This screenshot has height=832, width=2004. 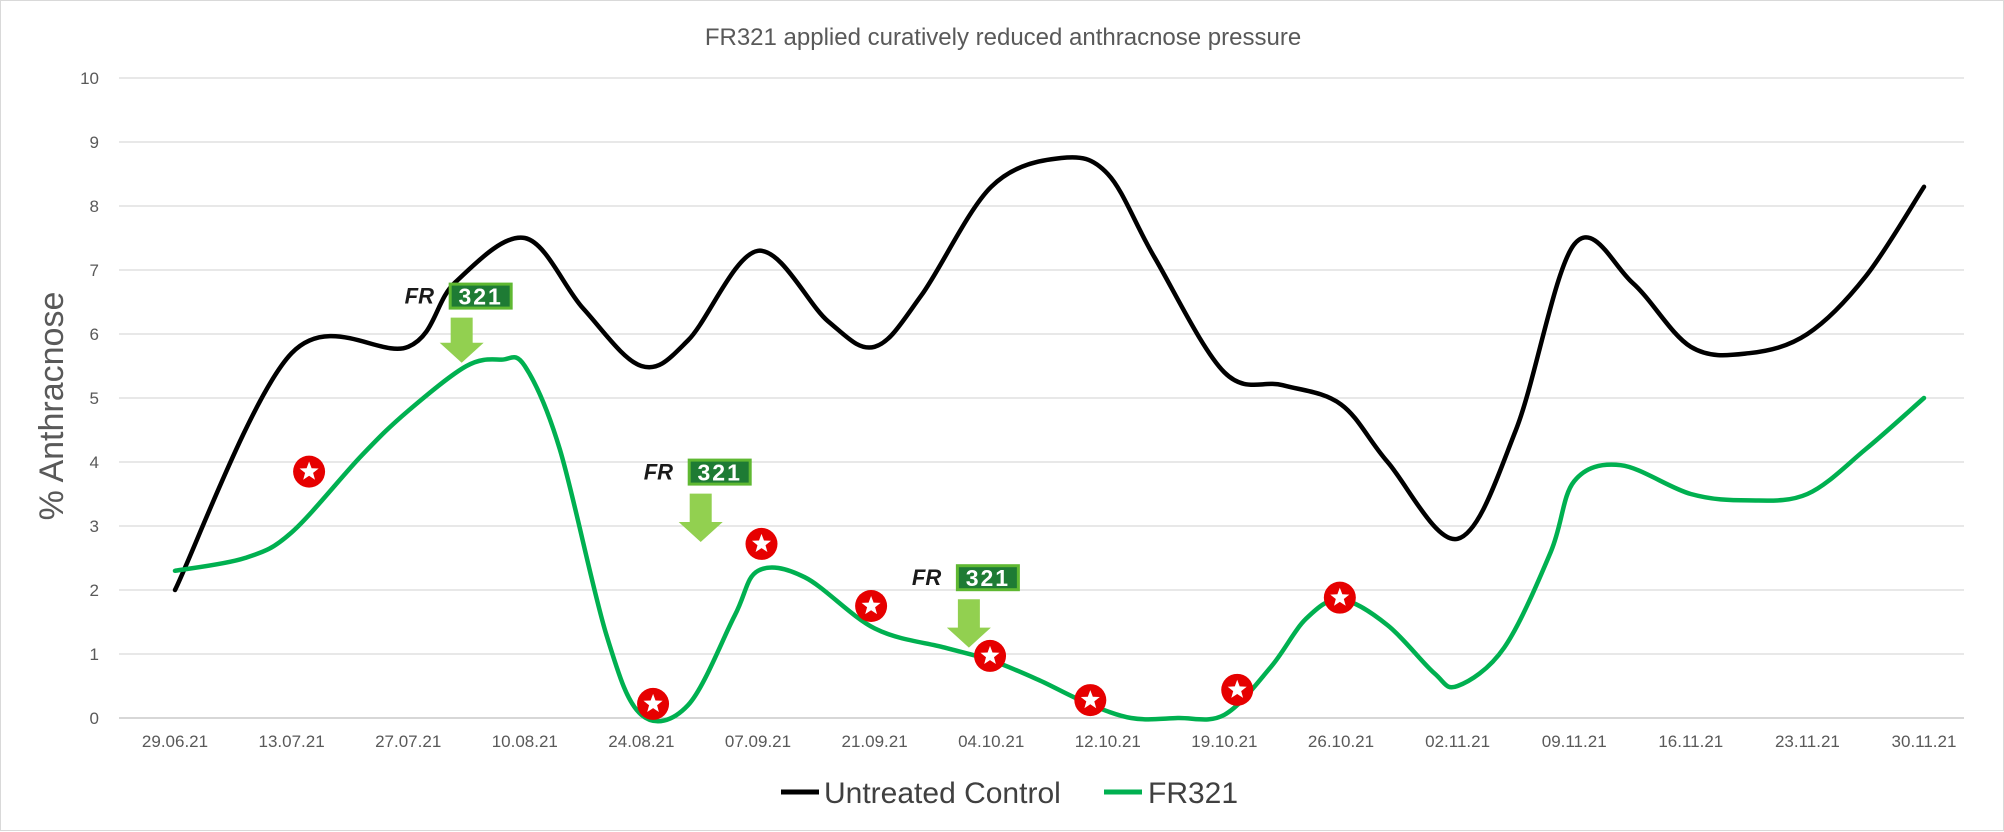 I want to click on y-tick-label: 3, so click(x=94, y=526).